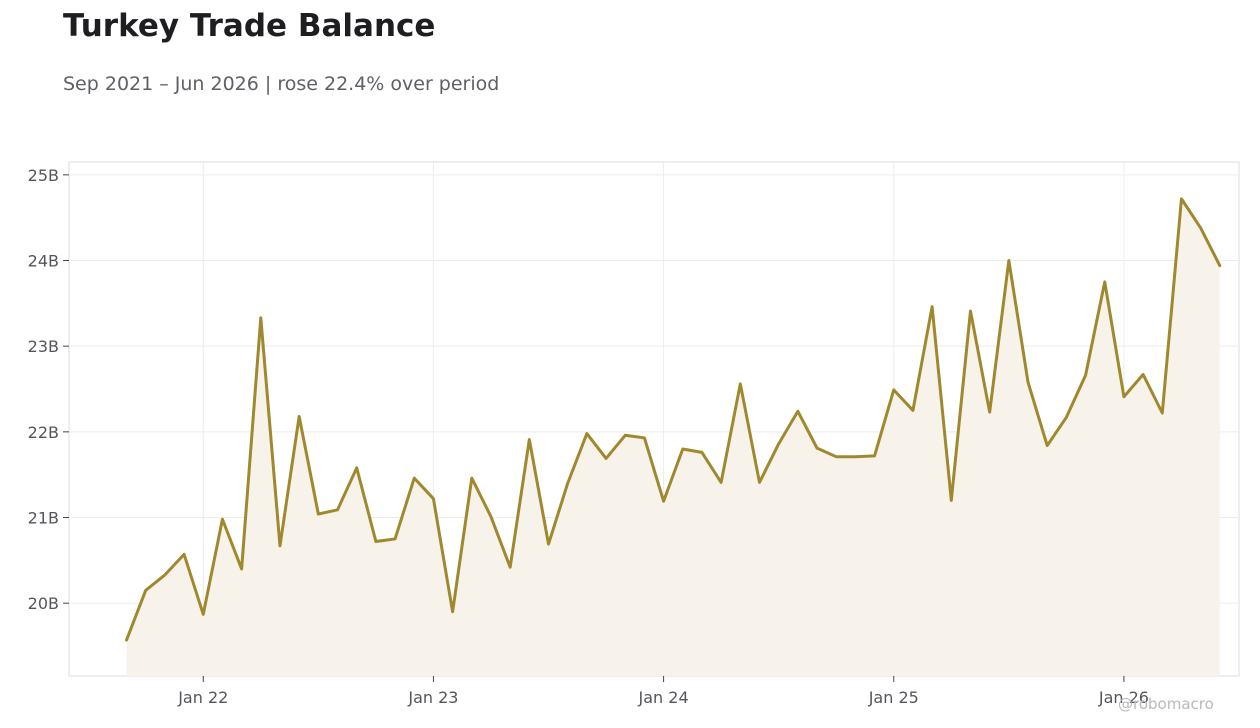 This screenshot has height=728, width=1260. Describe the element at coordinates (893, 697) in the screenshot. I see `x-tick-label: Jan 25` at that location.